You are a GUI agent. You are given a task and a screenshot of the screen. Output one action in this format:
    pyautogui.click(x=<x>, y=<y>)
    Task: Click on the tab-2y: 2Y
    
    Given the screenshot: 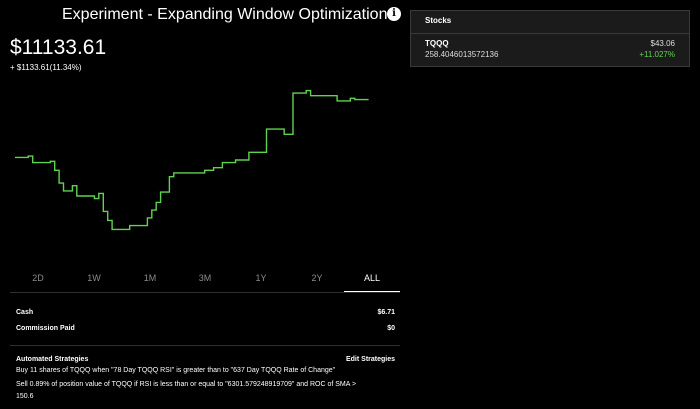 What is the action you would take?
    pyautogui.click(x=317, y=278)
    